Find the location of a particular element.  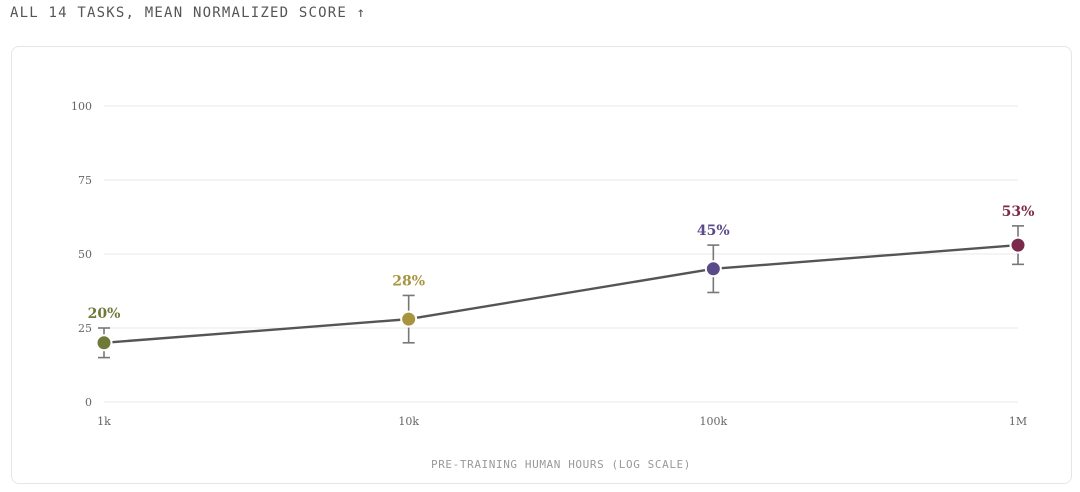

data-point-10k is located at coordinates (409, 319).